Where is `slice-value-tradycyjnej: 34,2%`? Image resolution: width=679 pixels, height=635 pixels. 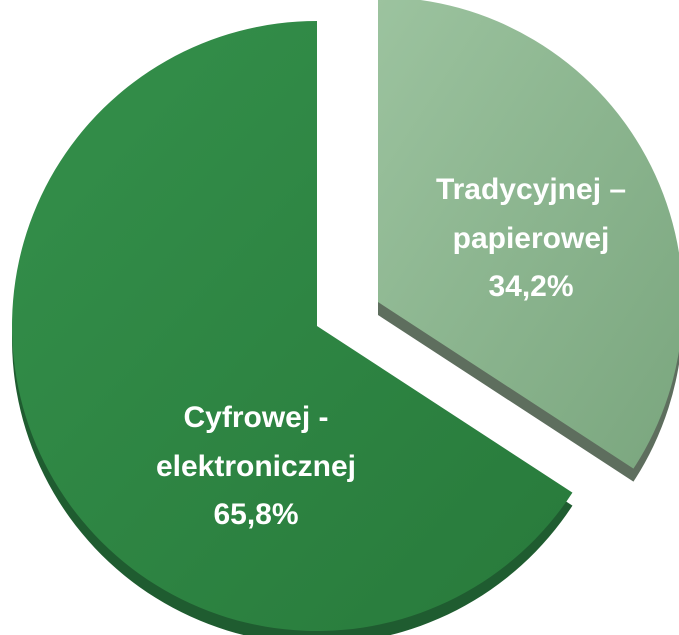 slice-value-tradycyjnej: 34,2% is located at coordinates (530, 286).